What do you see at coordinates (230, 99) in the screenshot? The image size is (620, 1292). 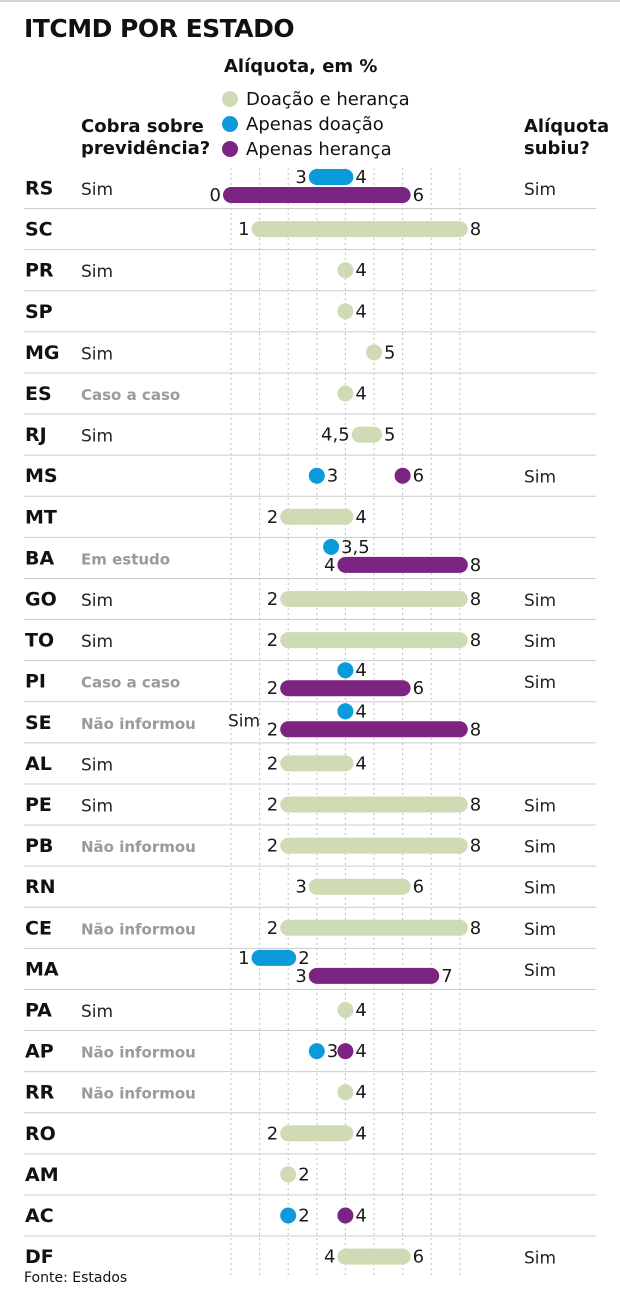 I see `legend-swatch-green` at bounding box center [230, 99].